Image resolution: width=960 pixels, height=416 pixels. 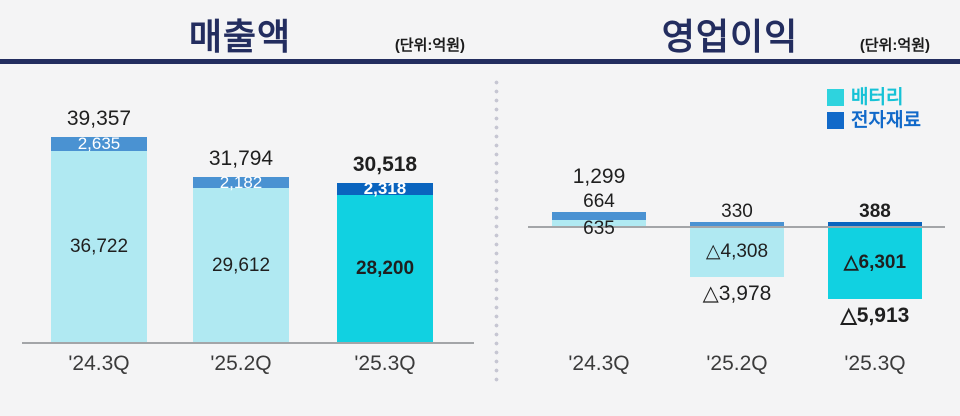 I want to click on legend: 배터리 전자재료, so click(x=874, y=109).